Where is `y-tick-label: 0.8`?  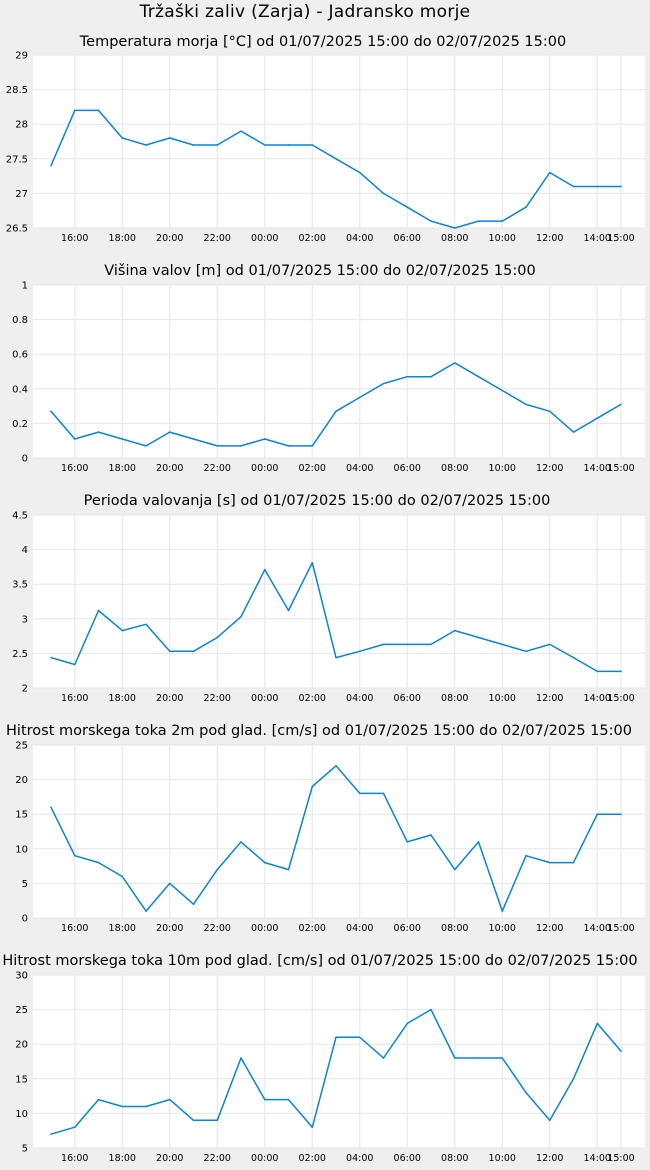
y-tick-label: 0.8 is located at coordinates (20, 320).